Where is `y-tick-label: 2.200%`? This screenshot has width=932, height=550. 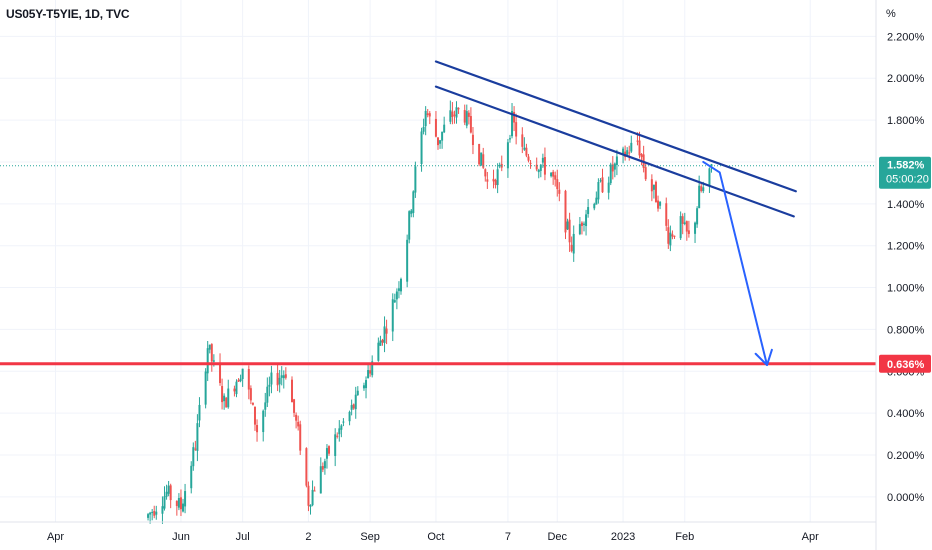
y-tick-label: 2.200% is located at coordinates (906, 37).